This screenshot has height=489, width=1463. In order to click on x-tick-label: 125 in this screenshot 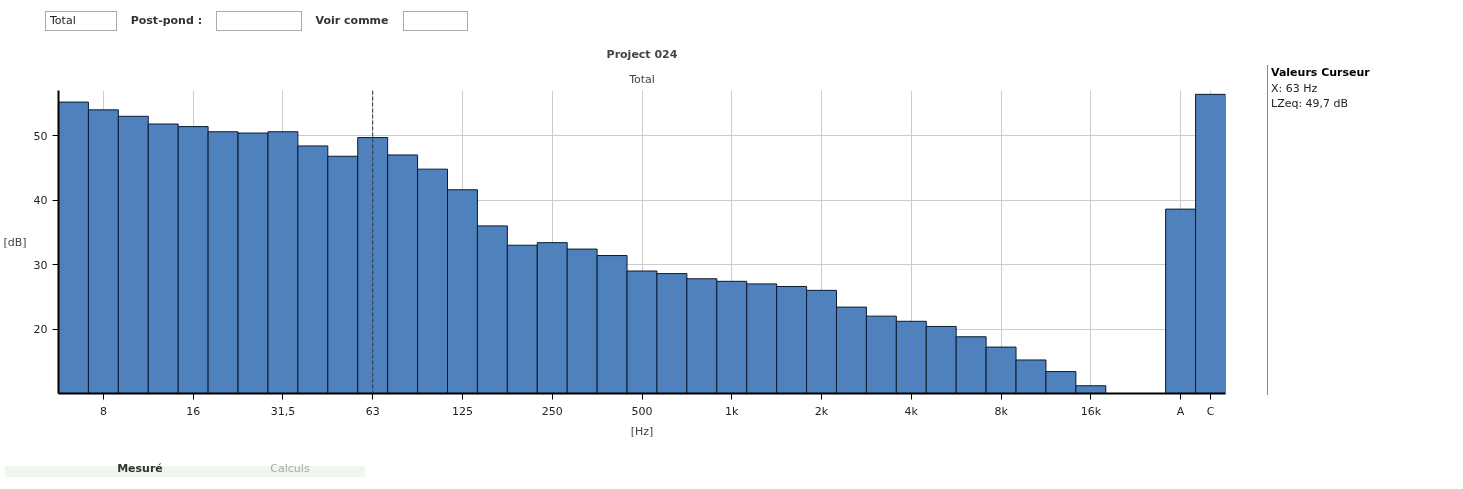, I will do `click(462, 411)`.